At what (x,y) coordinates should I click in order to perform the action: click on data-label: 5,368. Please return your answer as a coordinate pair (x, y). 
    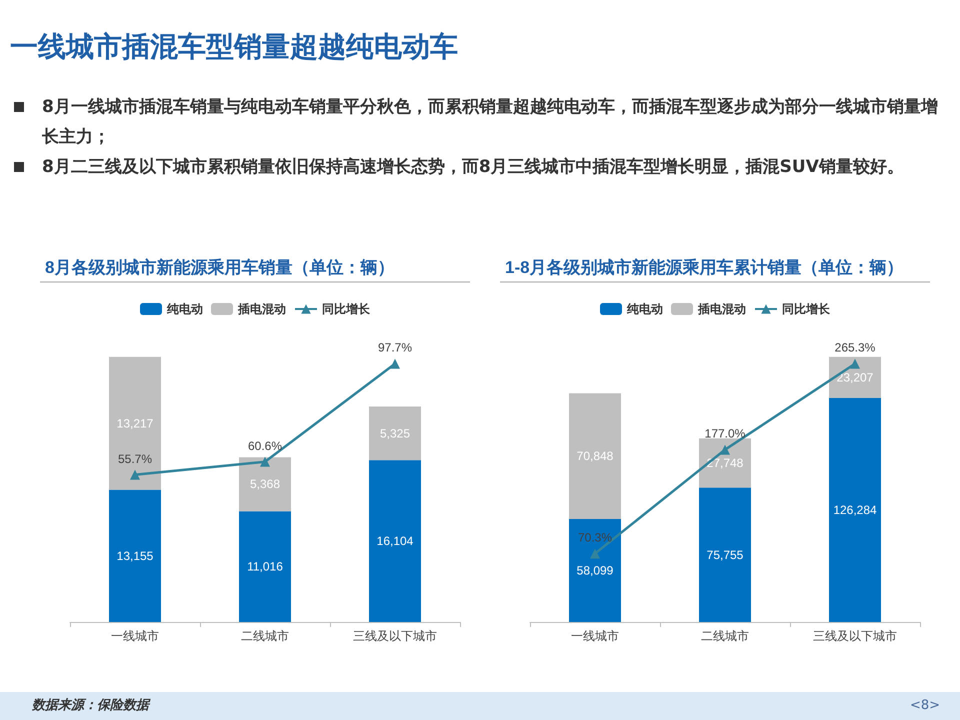
    Looking at the image, I should click on (265, 484).